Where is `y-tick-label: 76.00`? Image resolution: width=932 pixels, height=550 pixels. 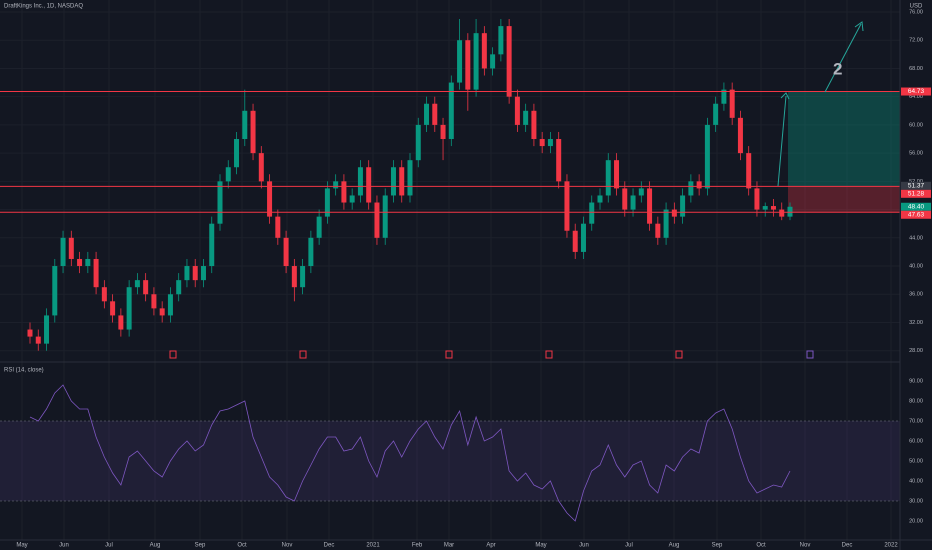 y-tick-label: 76.00 is located at coordinates (916, 12).